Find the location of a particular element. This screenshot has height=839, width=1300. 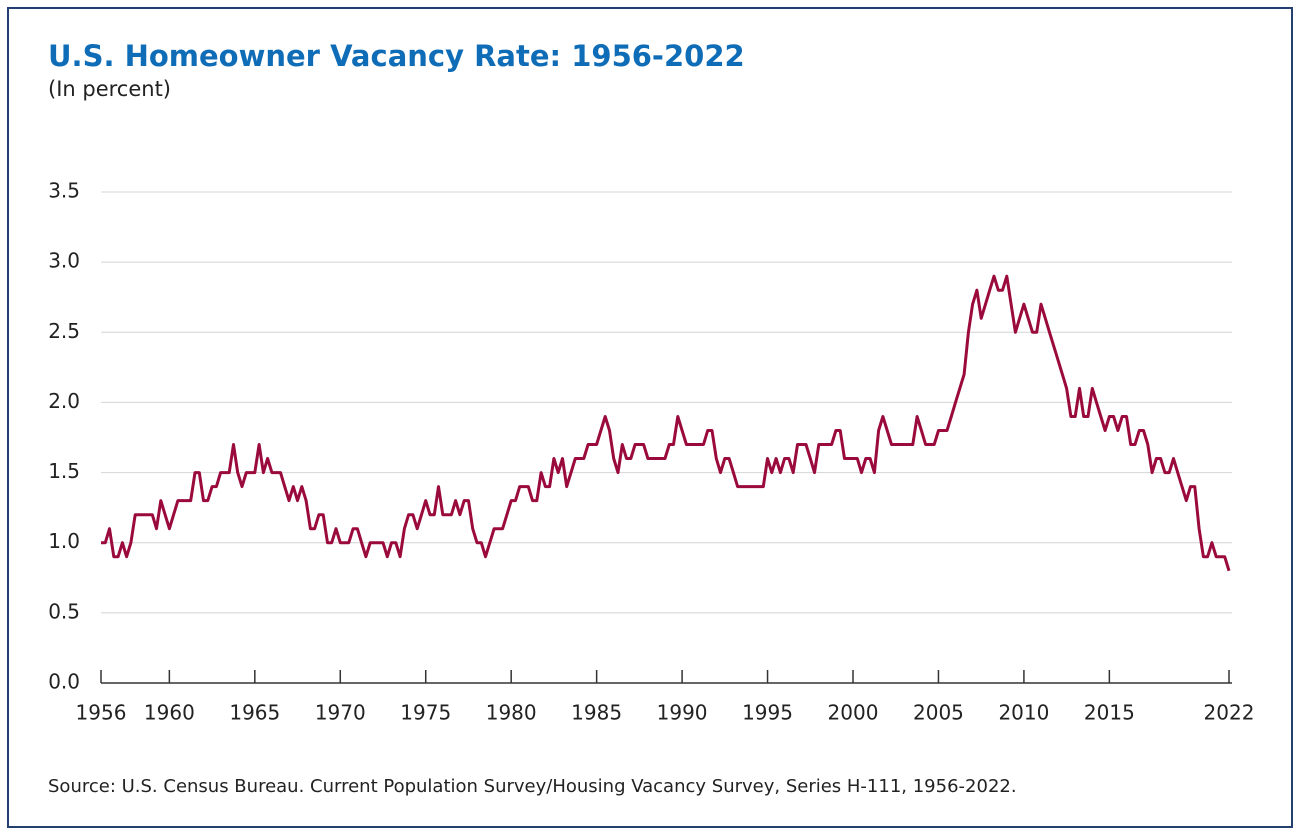

x-tick-label: 1985 is located at coordinates (596, 713).